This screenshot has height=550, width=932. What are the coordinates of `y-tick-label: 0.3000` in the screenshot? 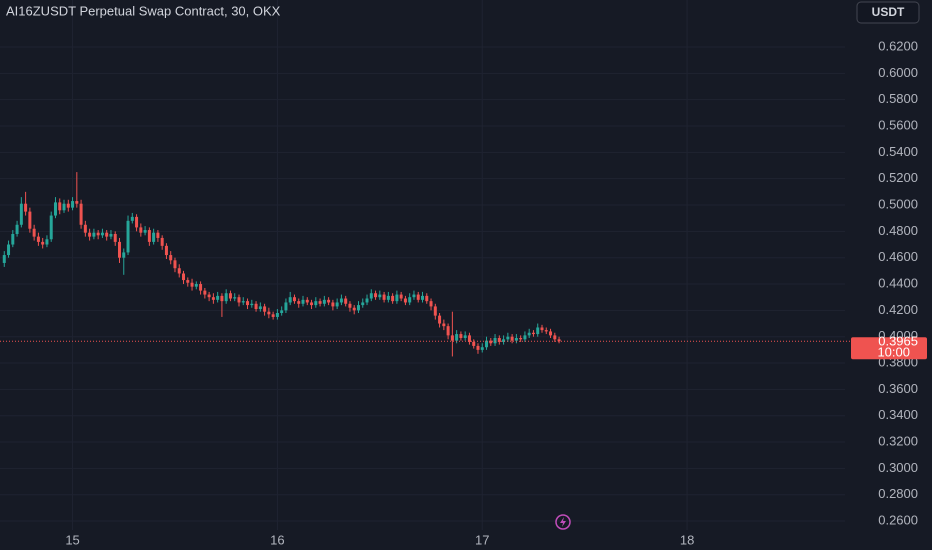 It's located at (898, 467).